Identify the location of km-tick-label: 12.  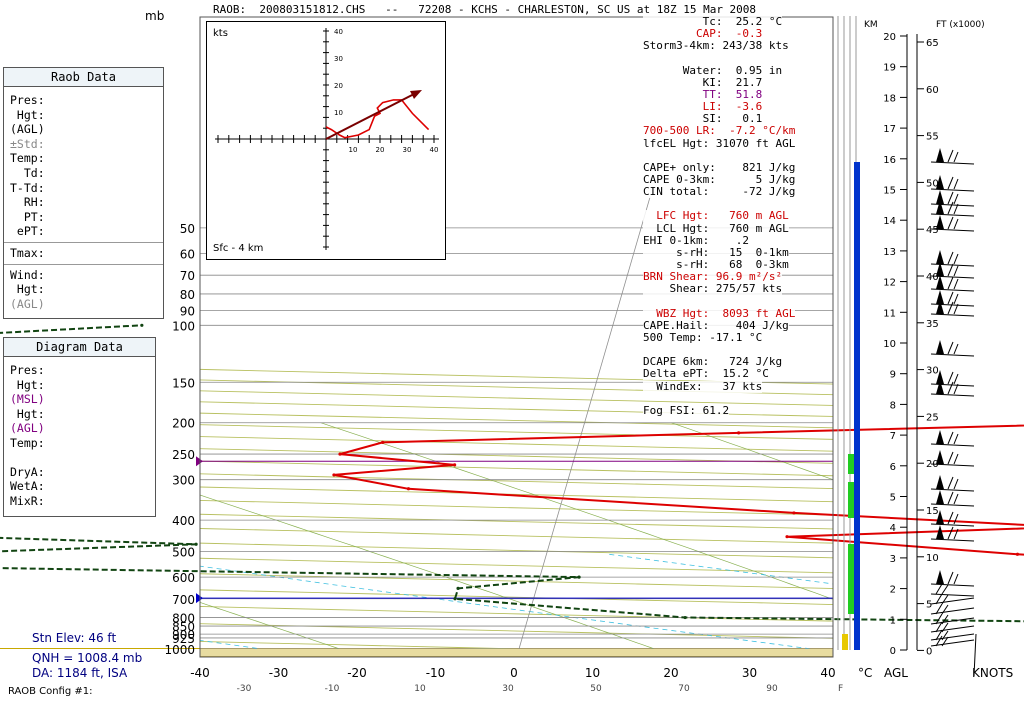
(889, 283).